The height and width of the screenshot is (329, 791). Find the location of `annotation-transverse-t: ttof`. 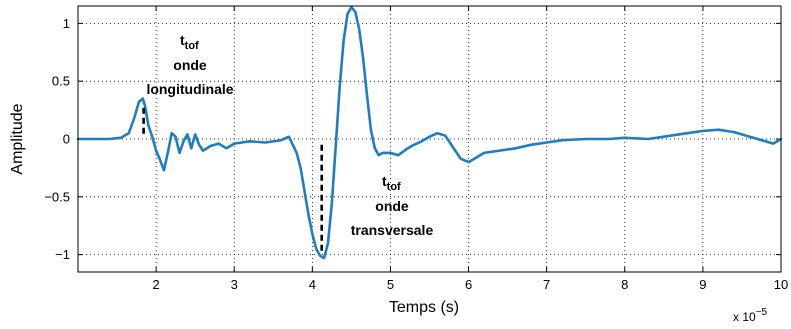

annotation-transverse-t: ttof is located at coordinates (391, 183).